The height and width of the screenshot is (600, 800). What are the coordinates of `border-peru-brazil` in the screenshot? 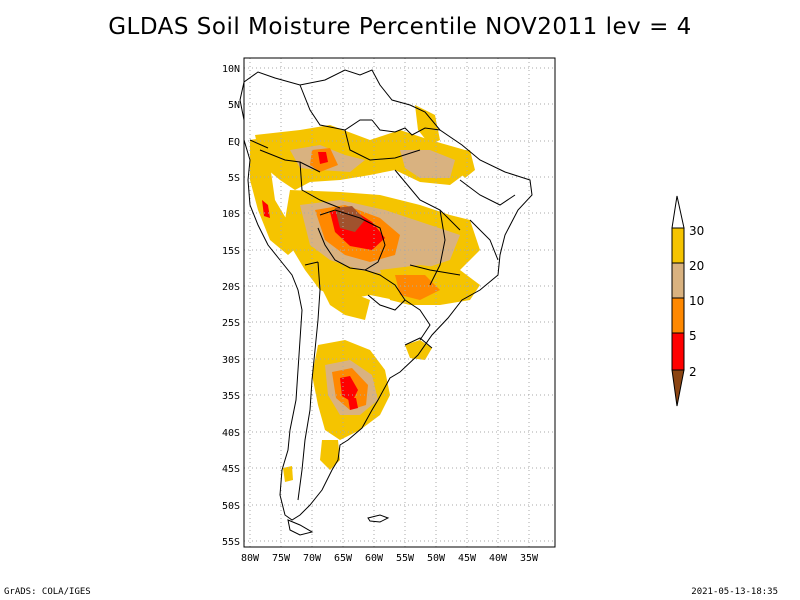 It's located at (320, 185).